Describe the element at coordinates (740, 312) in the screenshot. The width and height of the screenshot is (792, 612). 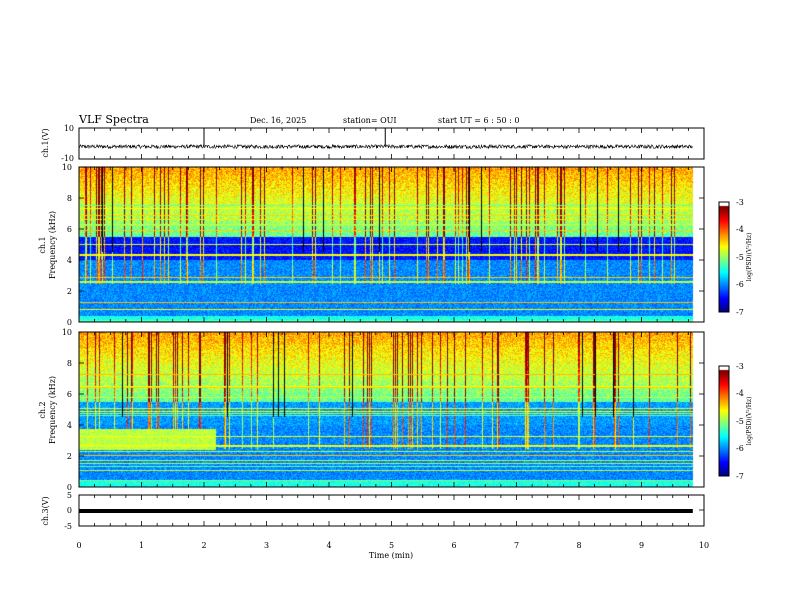
I see `ch1-cbar-tick: -7` at that location.